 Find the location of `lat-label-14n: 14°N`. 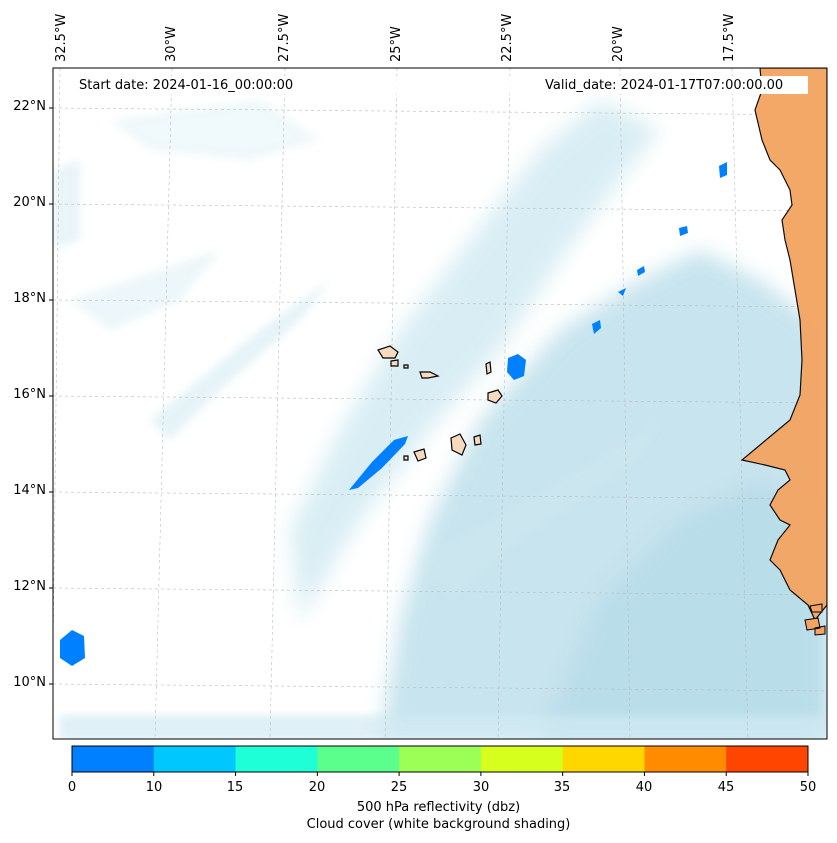

lat-label-14n: 14°N is located at coordinates (29, 490).